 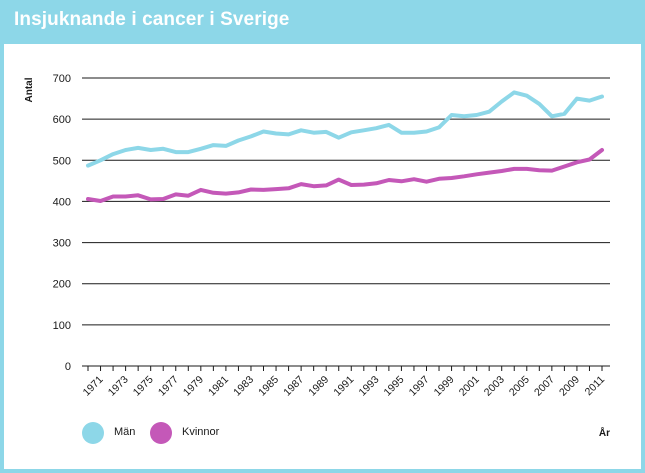 I want to click on x-axis-label: År, so click(x=604, y=432).